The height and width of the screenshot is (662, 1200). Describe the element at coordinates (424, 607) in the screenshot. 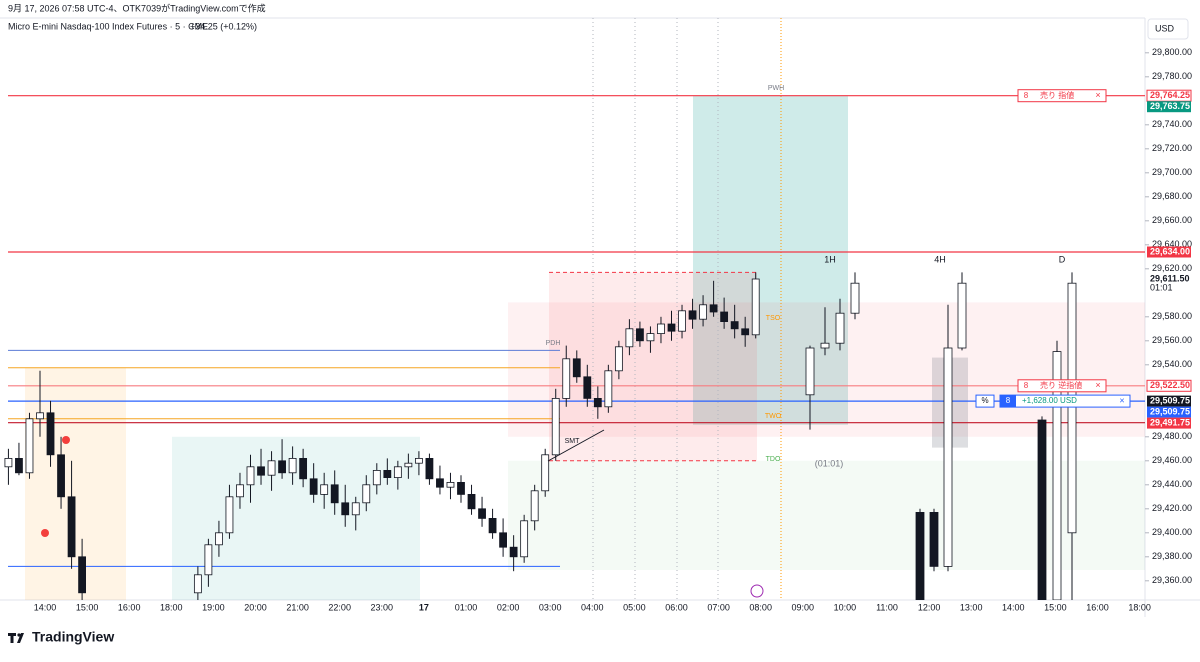

I see `x-tick-label: 17` at that location.